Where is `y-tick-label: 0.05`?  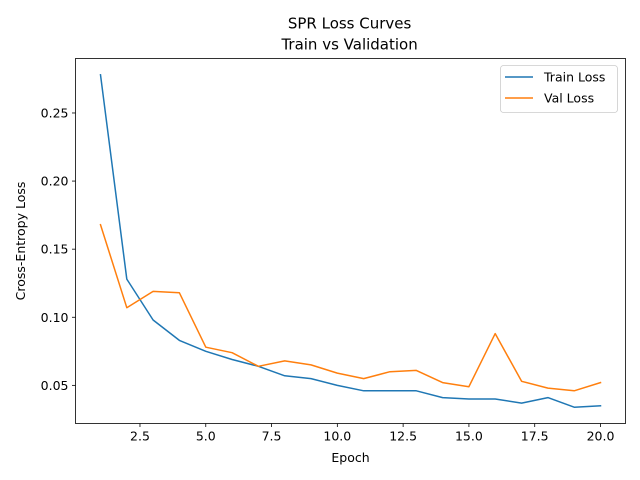
y-tick-label: 0.05 is located at coordinates (55, 385).